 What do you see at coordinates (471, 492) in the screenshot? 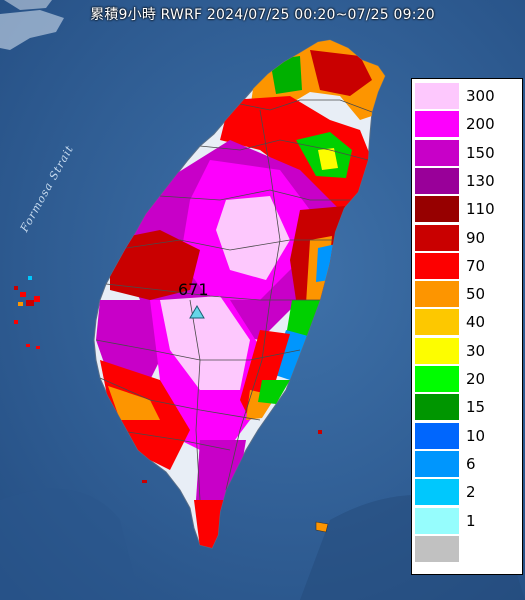
I see `legend-label: 2` at bounding box center [471, 492].